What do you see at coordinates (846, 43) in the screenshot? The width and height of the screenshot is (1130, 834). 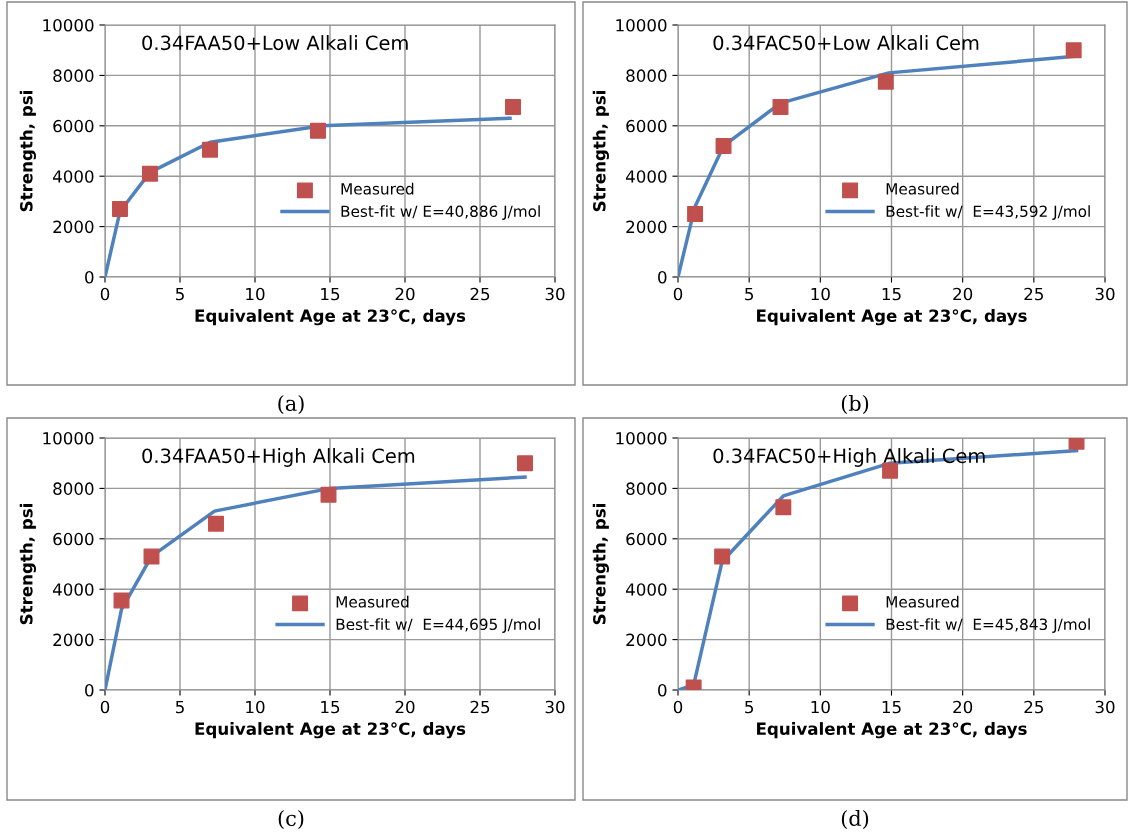 I see `chart-title: 0.34FAC50+Low Alkali Cem` at bounding box center [846, 43].